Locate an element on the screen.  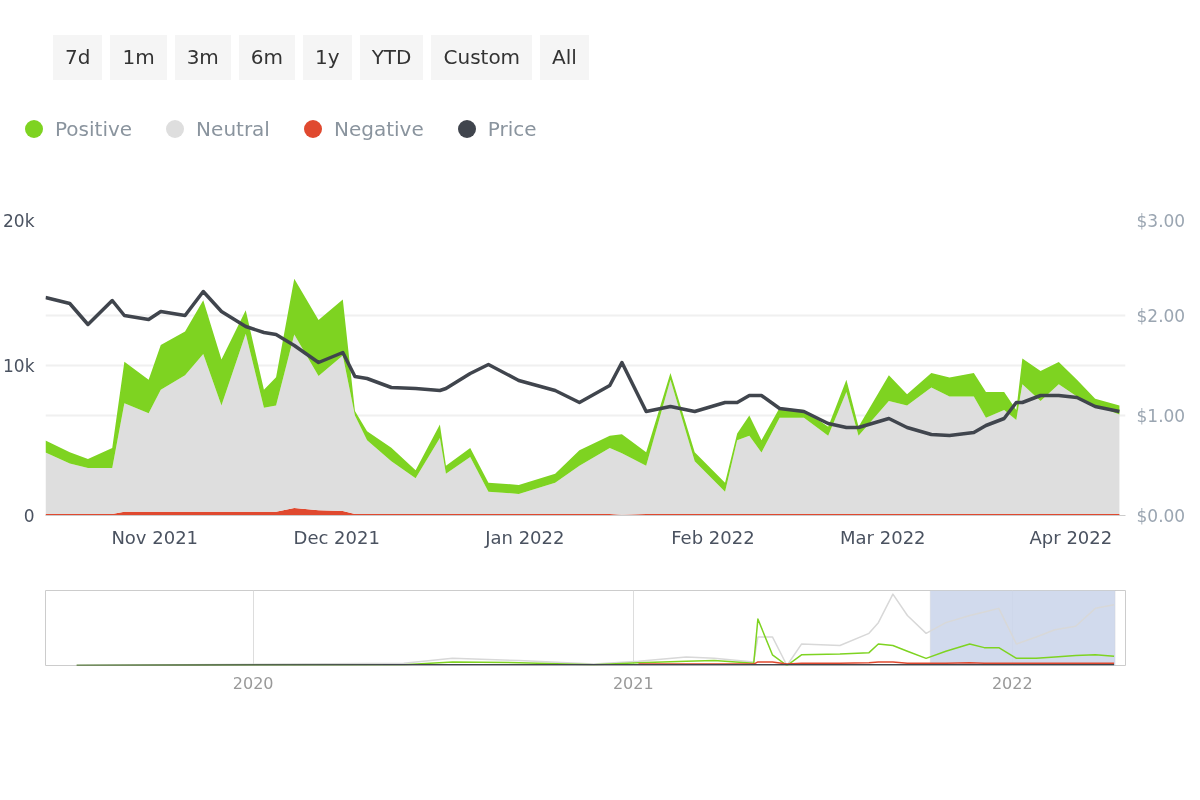
x-tick-label: 2022 is located at coordinates (1012, 683).